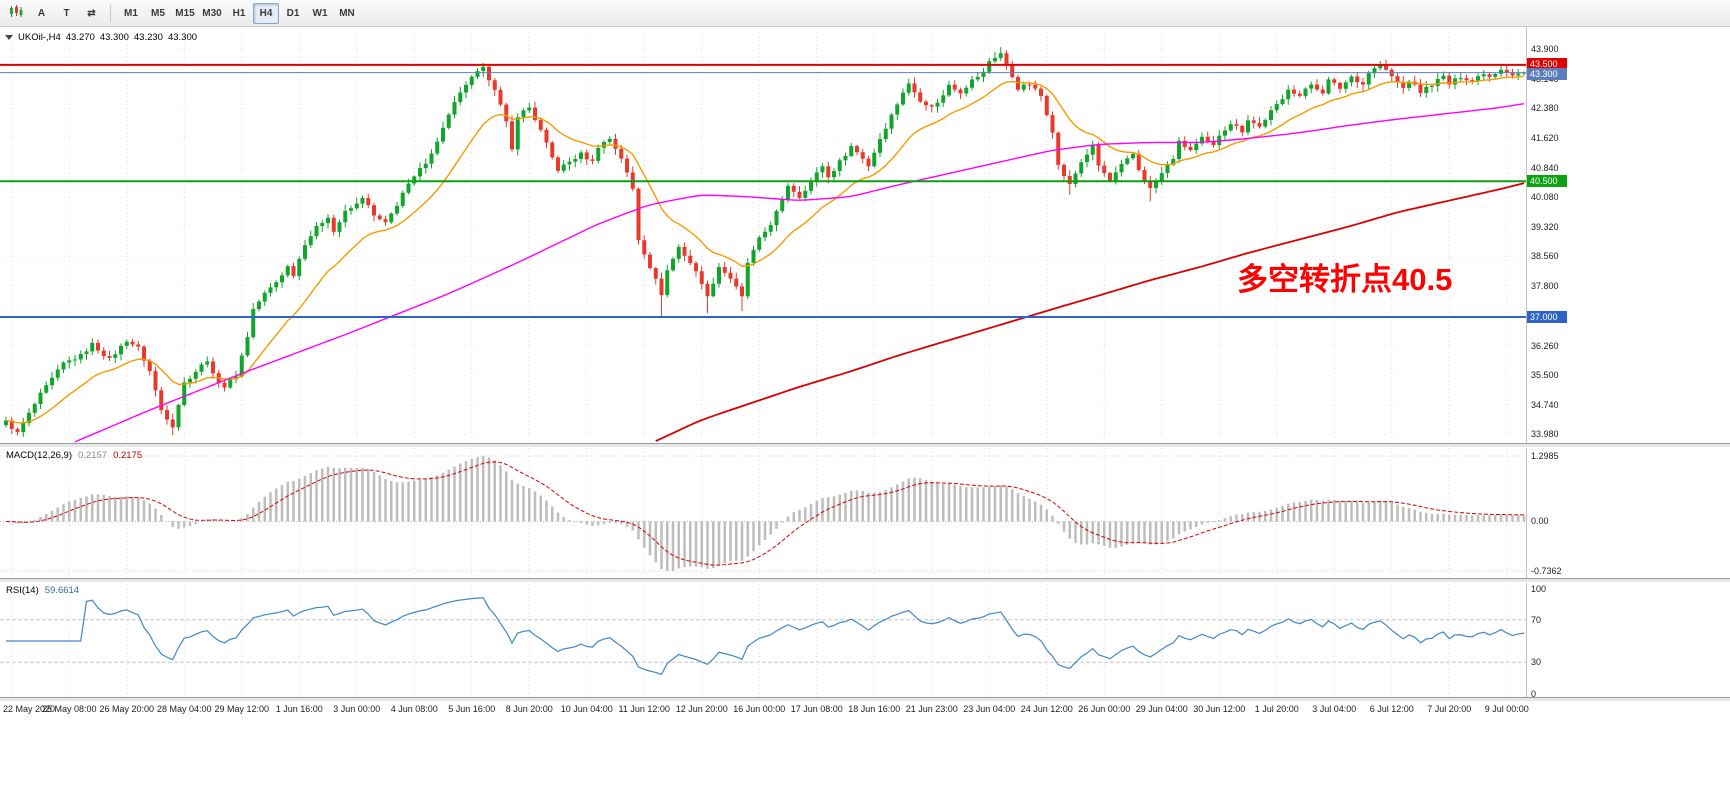 This screenshot has height=795, width=1730. Describe the element at coordinates (1545, 285) in the screenshot. I see `price-tick-label: 37.800` at that location.